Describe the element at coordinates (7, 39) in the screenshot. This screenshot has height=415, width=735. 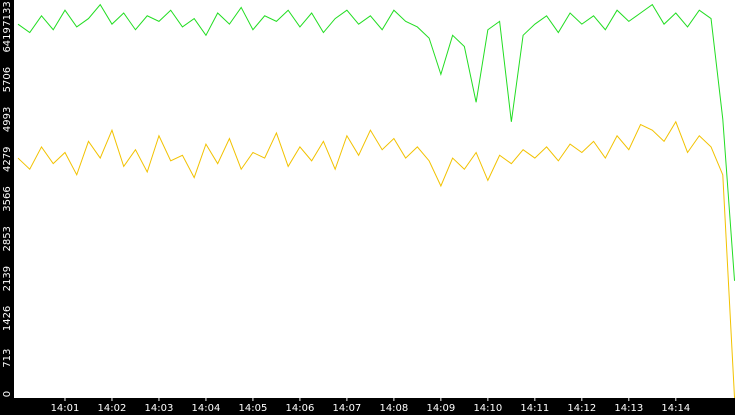
I see `y-tick-label: 6419` at that location.